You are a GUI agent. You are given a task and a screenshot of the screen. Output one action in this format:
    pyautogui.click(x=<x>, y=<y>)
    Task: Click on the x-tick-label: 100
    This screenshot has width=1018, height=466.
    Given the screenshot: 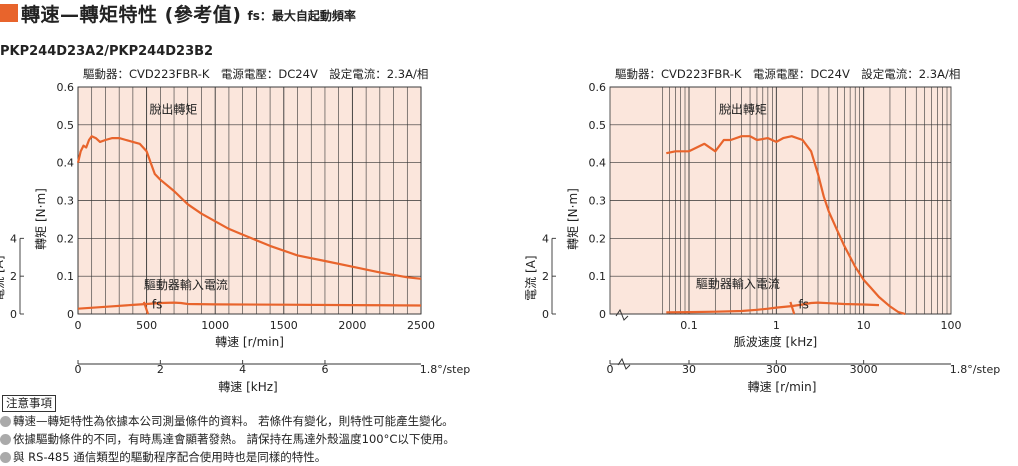 What is the action you would take?
    pyautogui.click(x=951, y=325)
    